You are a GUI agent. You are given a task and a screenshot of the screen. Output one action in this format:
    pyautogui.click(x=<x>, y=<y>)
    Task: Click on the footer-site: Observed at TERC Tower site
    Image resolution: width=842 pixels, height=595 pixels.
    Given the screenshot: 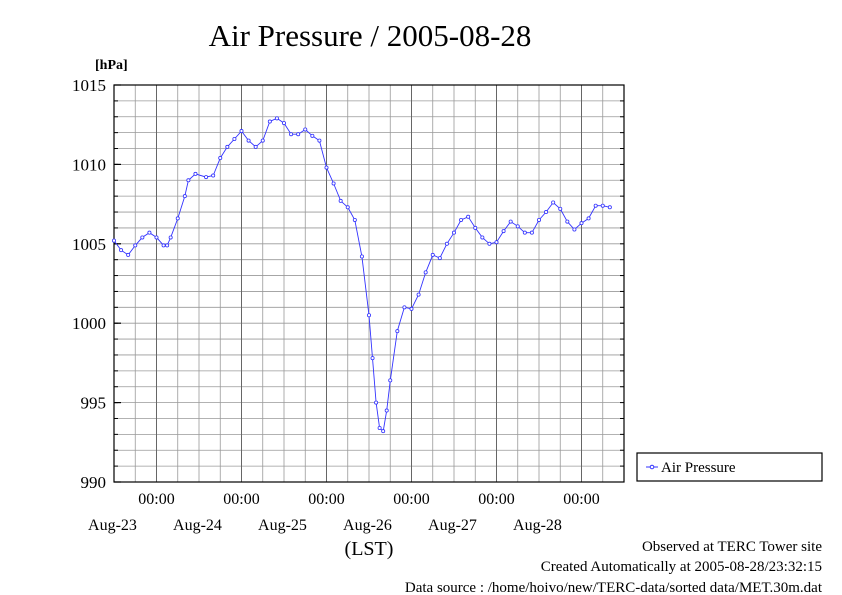 What is the action you would take?
    pyautogui.click(x=732, y=547)
    